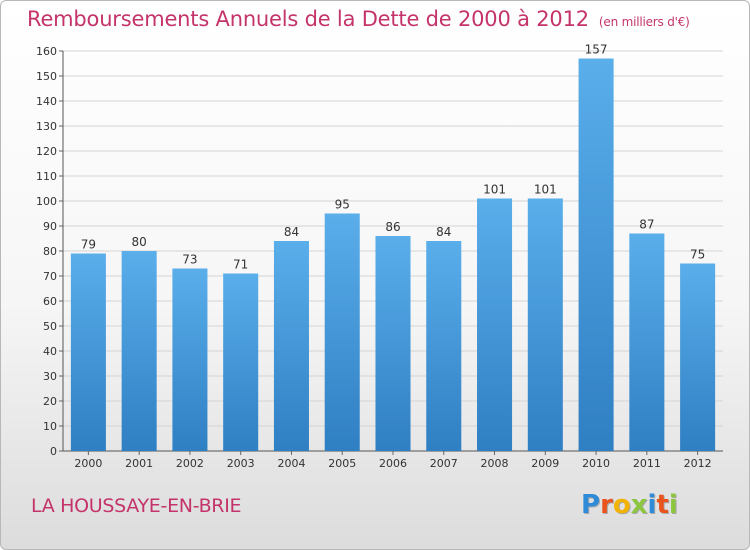  I want to click on data-label: 80, so click(139, 242).